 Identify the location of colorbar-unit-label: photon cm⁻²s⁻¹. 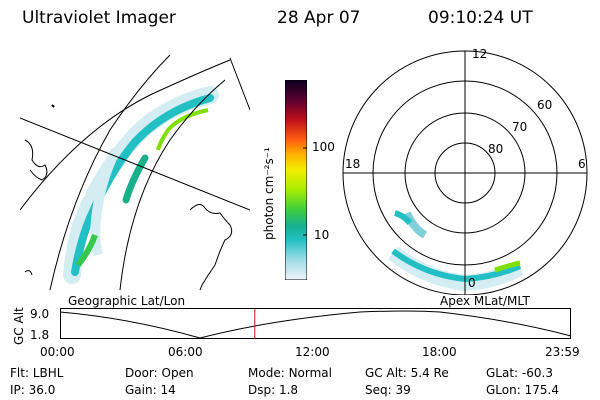
(269, 193).